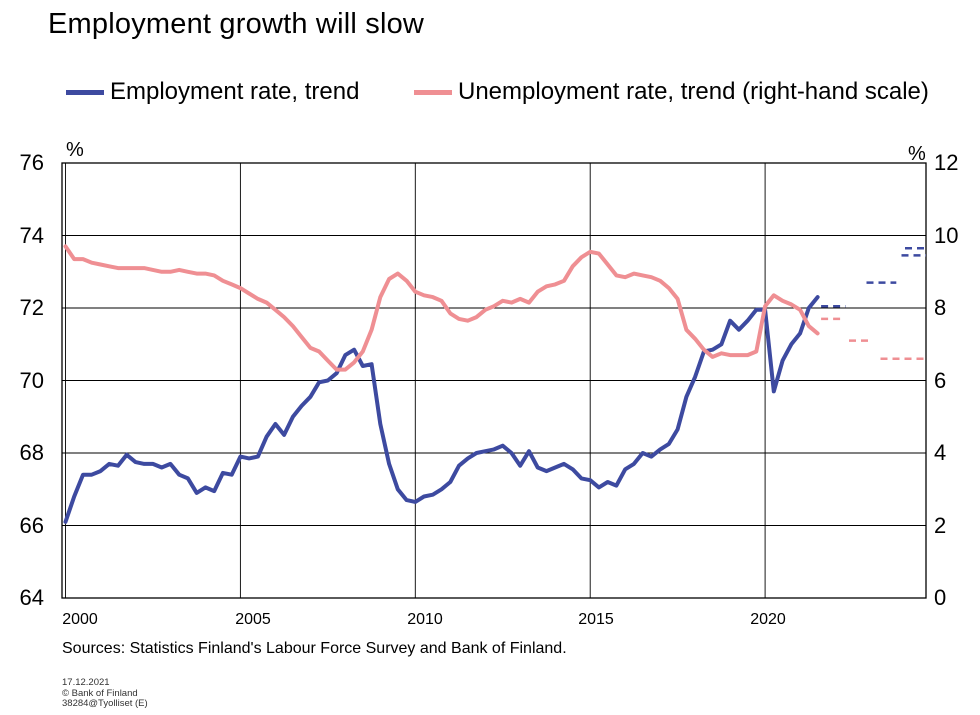 The width and height of the screenshot is (980, 715). What do you see at coordinates (32, 162) in the screenshot?
I see `left-tick-label: 76` at bounding box center [32, 162].